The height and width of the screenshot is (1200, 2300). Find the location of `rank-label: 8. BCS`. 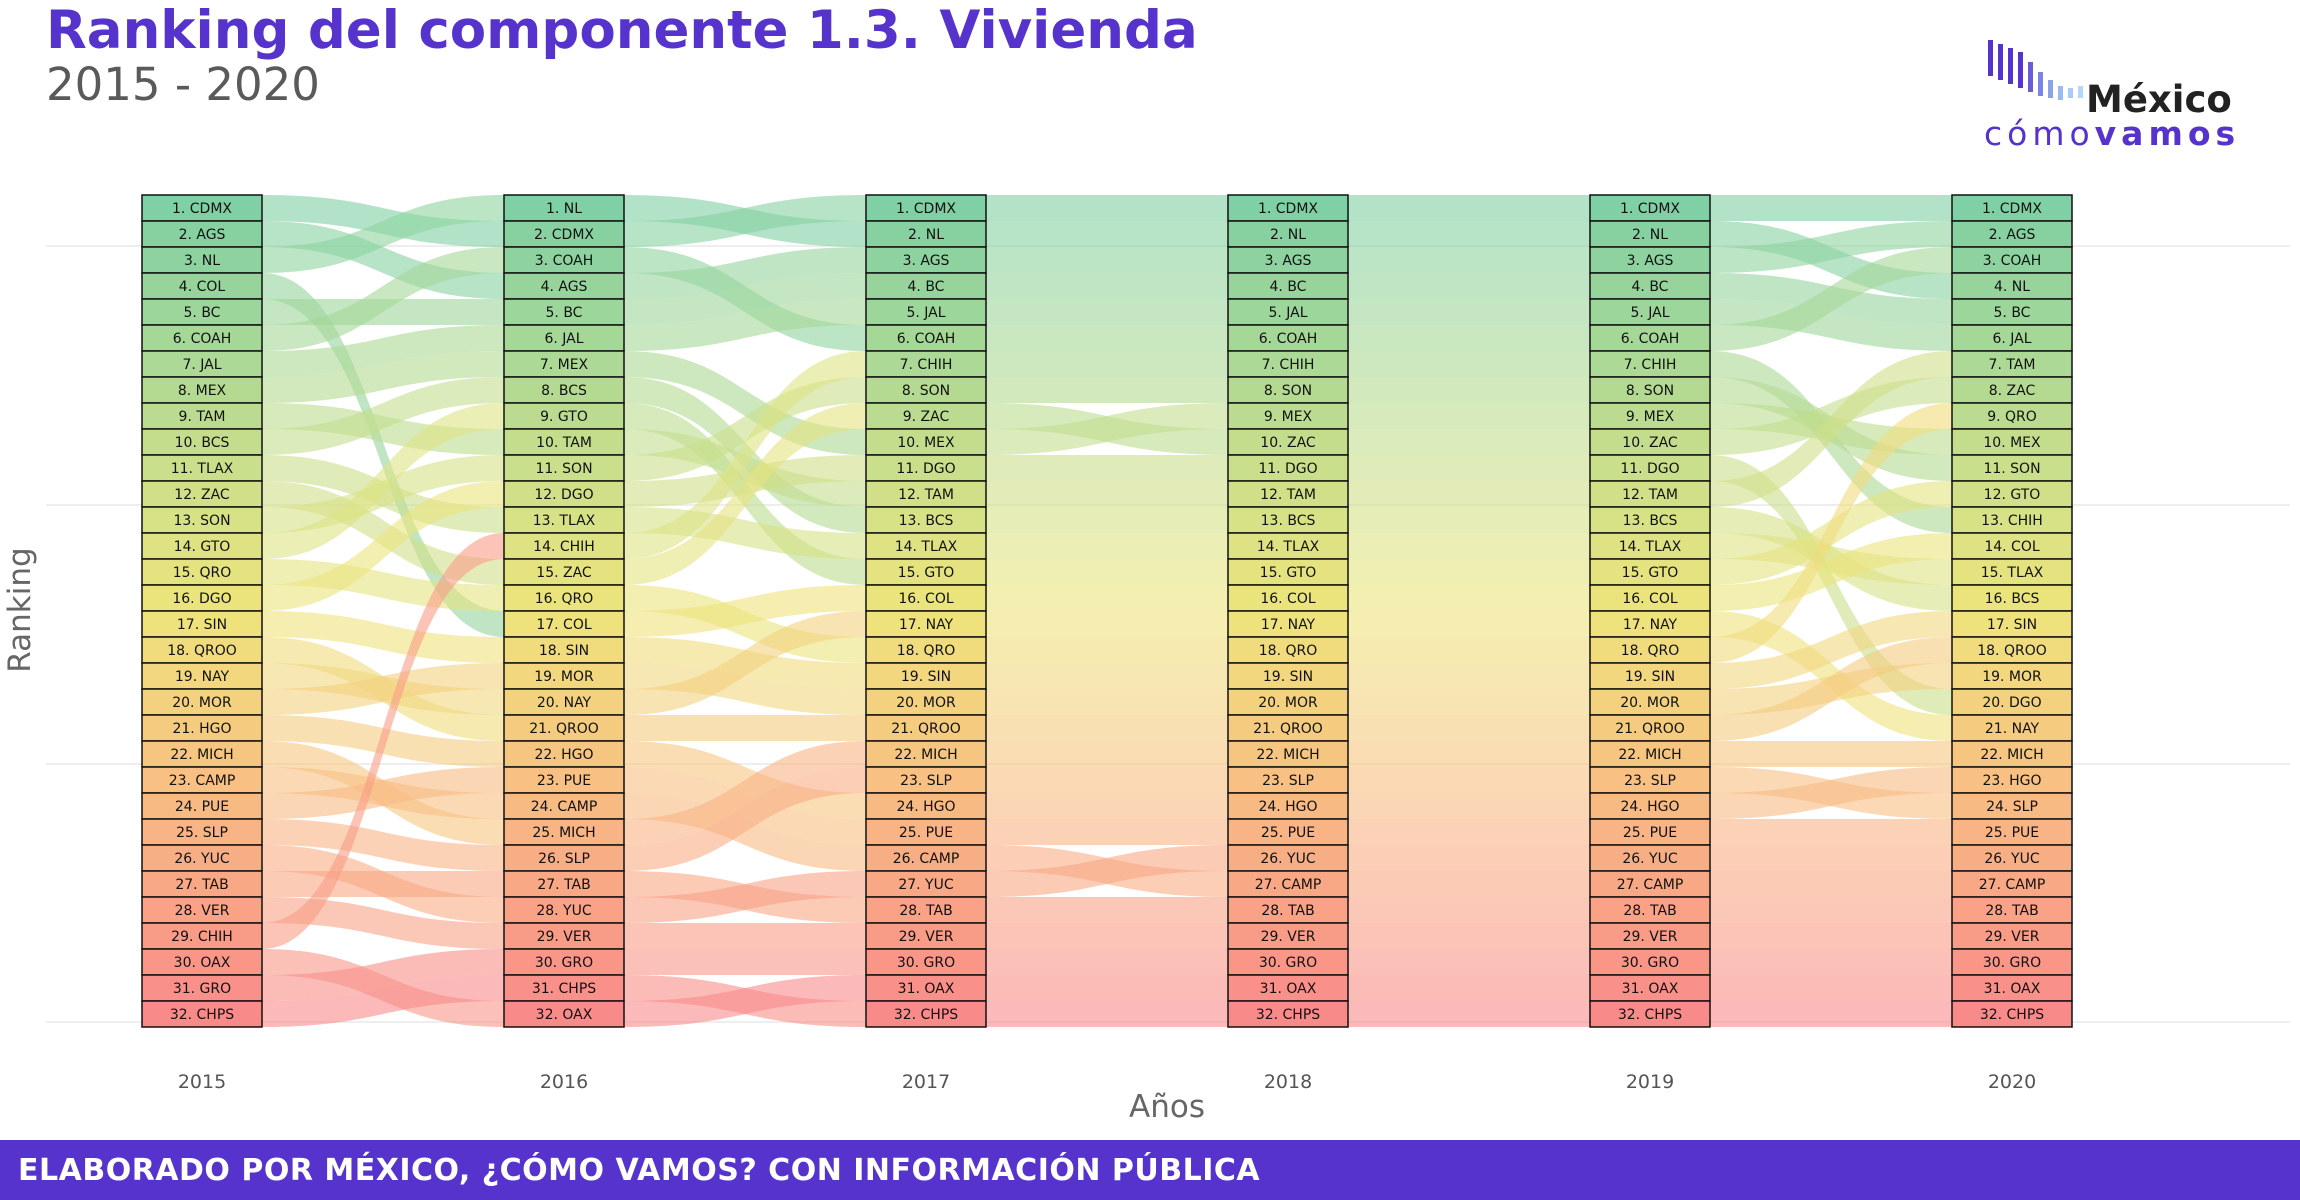

rank-label: 8. BCS is located at coordinates (564, 391).